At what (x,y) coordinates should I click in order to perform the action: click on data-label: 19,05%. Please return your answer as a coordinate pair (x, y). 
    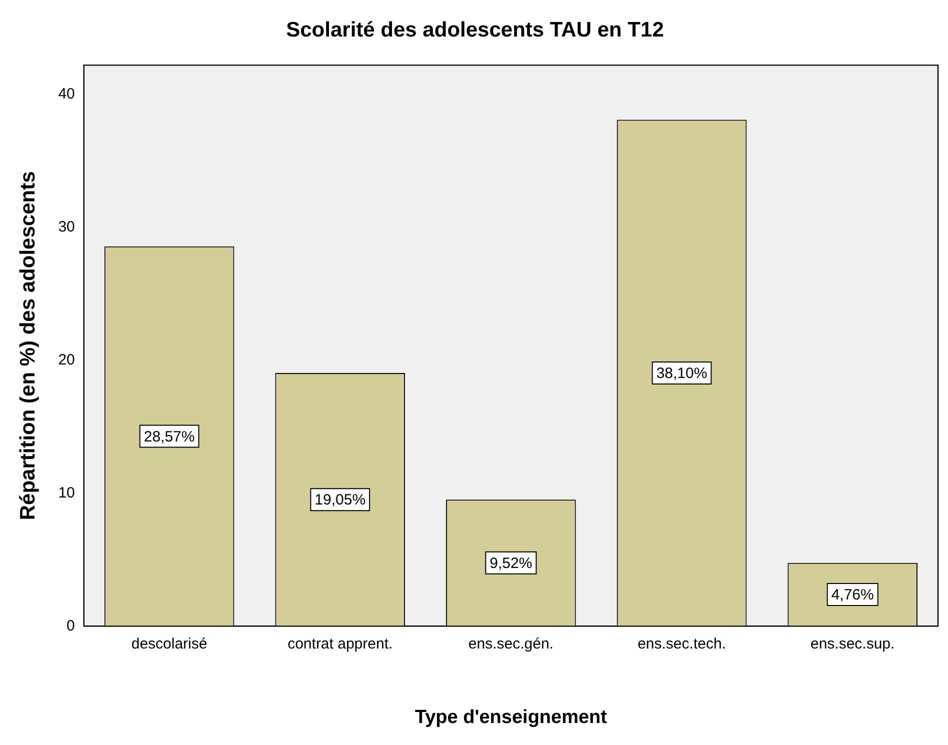
    Looking at the image, I should click on (340, 500).